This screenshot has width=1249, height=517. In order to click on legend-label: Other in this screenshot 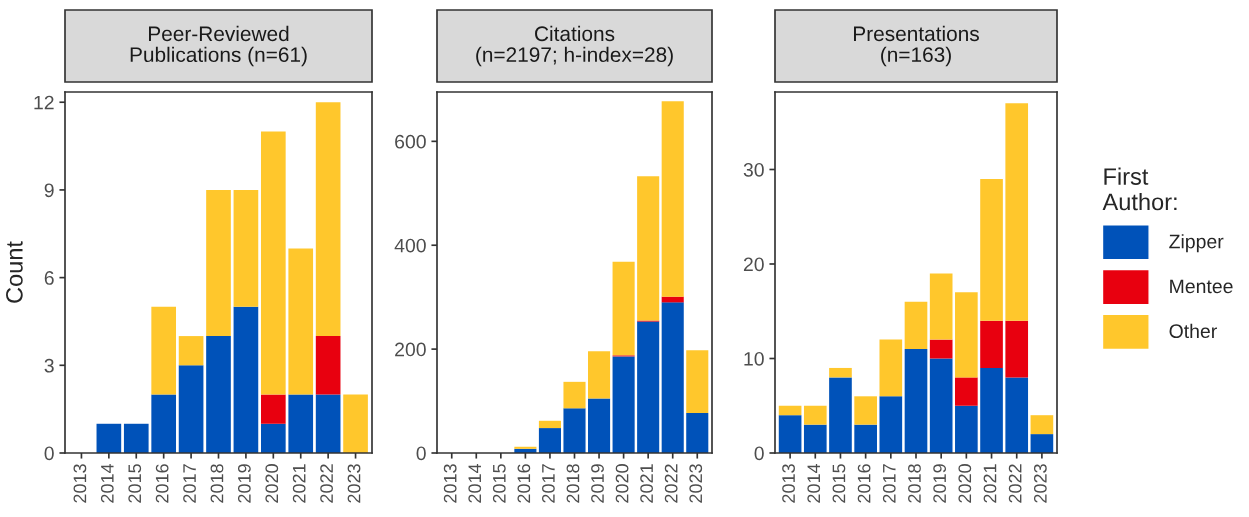, I will do `click(1193, 331)`.